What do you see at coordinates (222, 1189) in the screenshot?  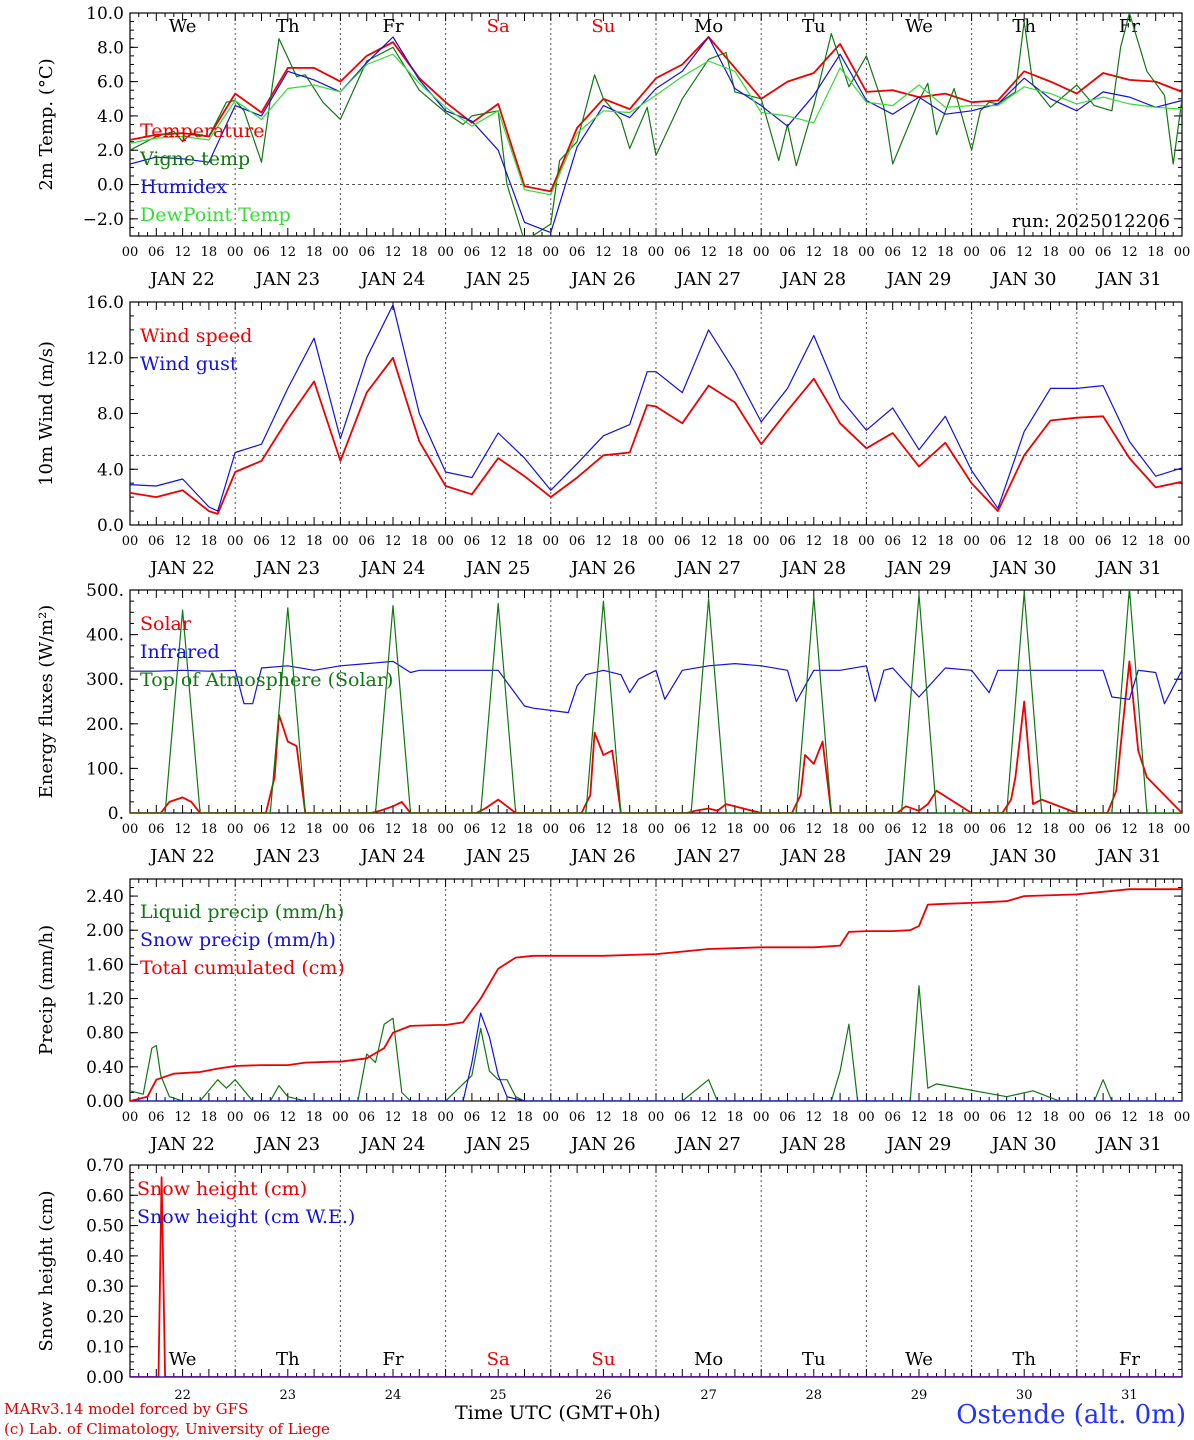 I see `legend-entry: Snow height (cm)` at bounding box center [222, 1189].